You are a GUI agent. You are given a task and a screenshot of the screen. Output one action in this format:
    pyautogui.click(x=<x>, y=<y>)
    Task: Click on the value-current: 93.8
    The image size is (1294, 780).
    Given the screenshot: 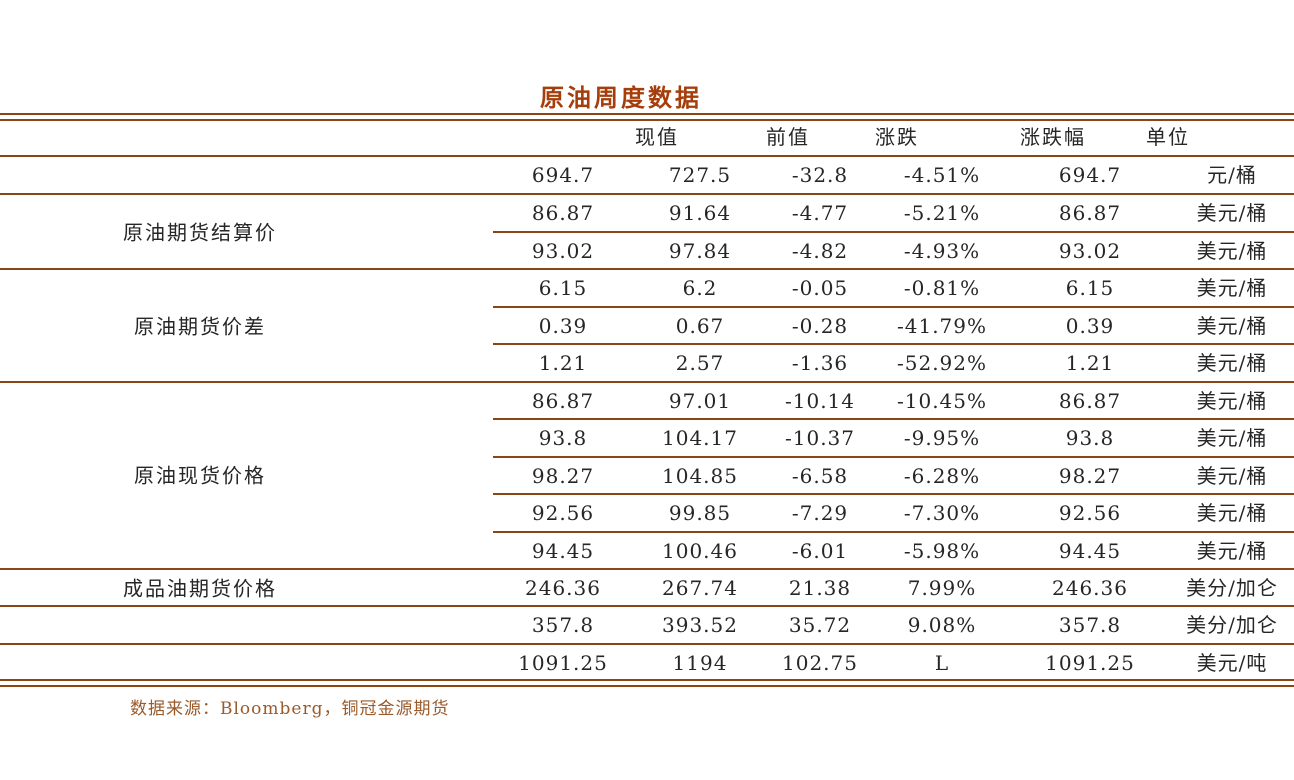 What is the action you would take?
    pyautogui.click(x=563, y=438)
    